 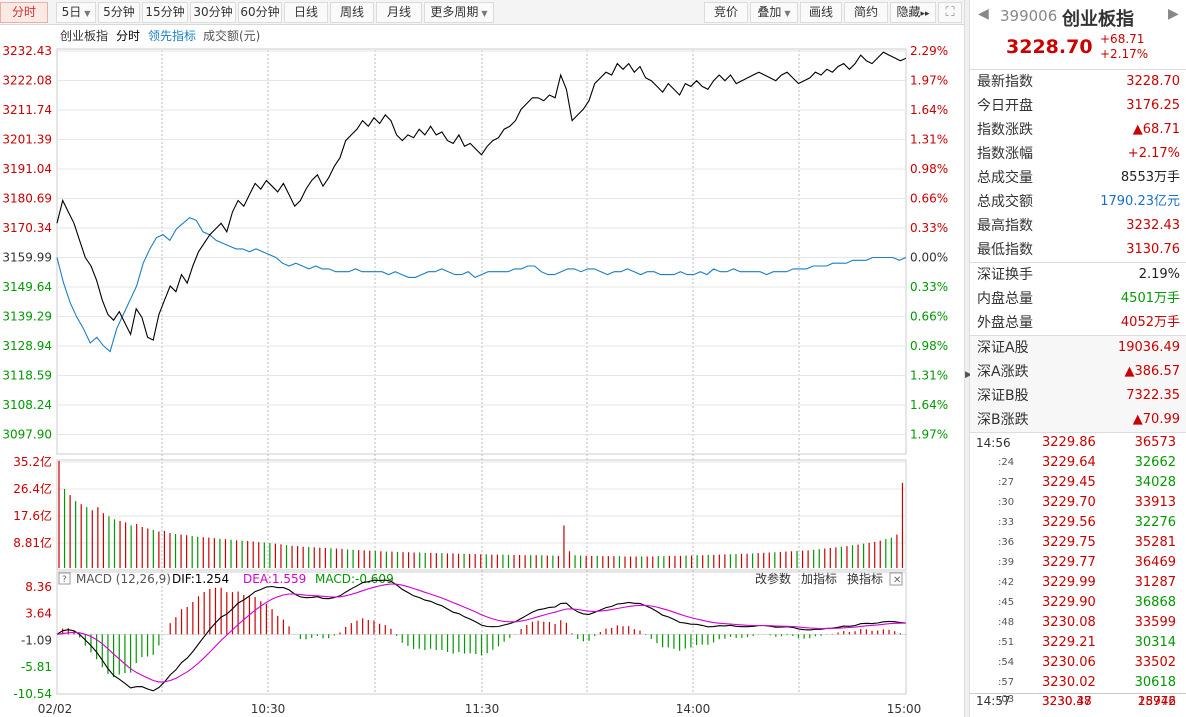 I want to click on period-15min-button: 15分钟, so click(x=165, y=12).